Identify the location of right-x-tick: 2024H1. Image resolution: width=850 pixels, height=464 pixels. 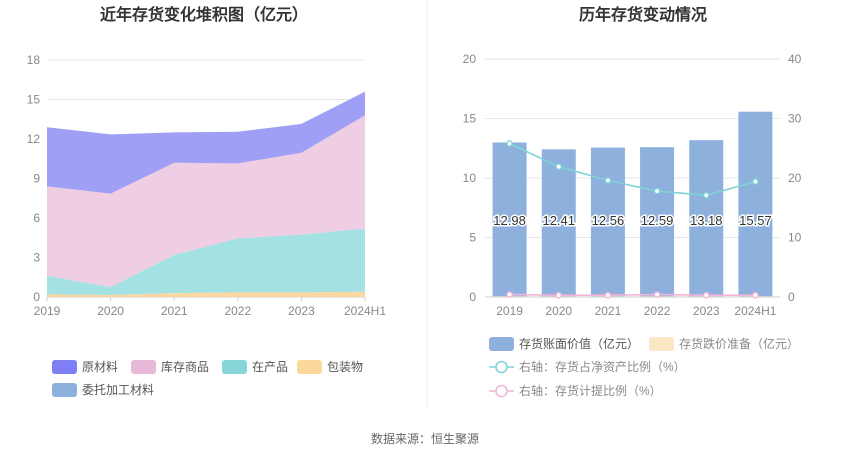
(755, 311).